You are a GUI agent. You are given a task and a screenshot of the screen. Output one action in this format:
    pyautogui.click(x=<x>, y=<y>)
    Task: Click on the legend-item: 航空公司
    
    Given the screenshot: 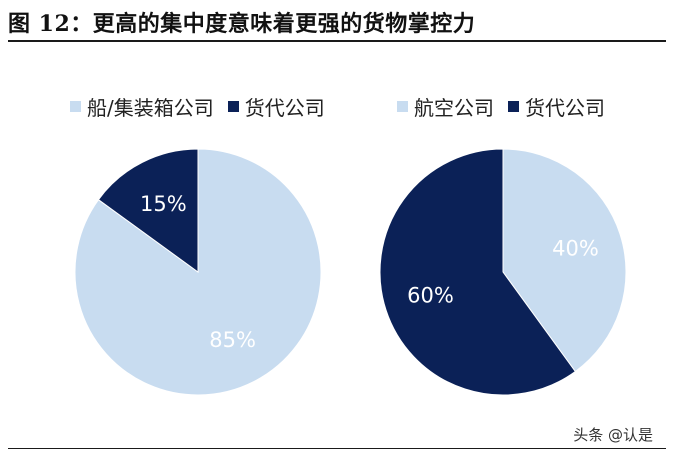 What is the action you would take?
    pyautogui.click(x=445, y=106)
    